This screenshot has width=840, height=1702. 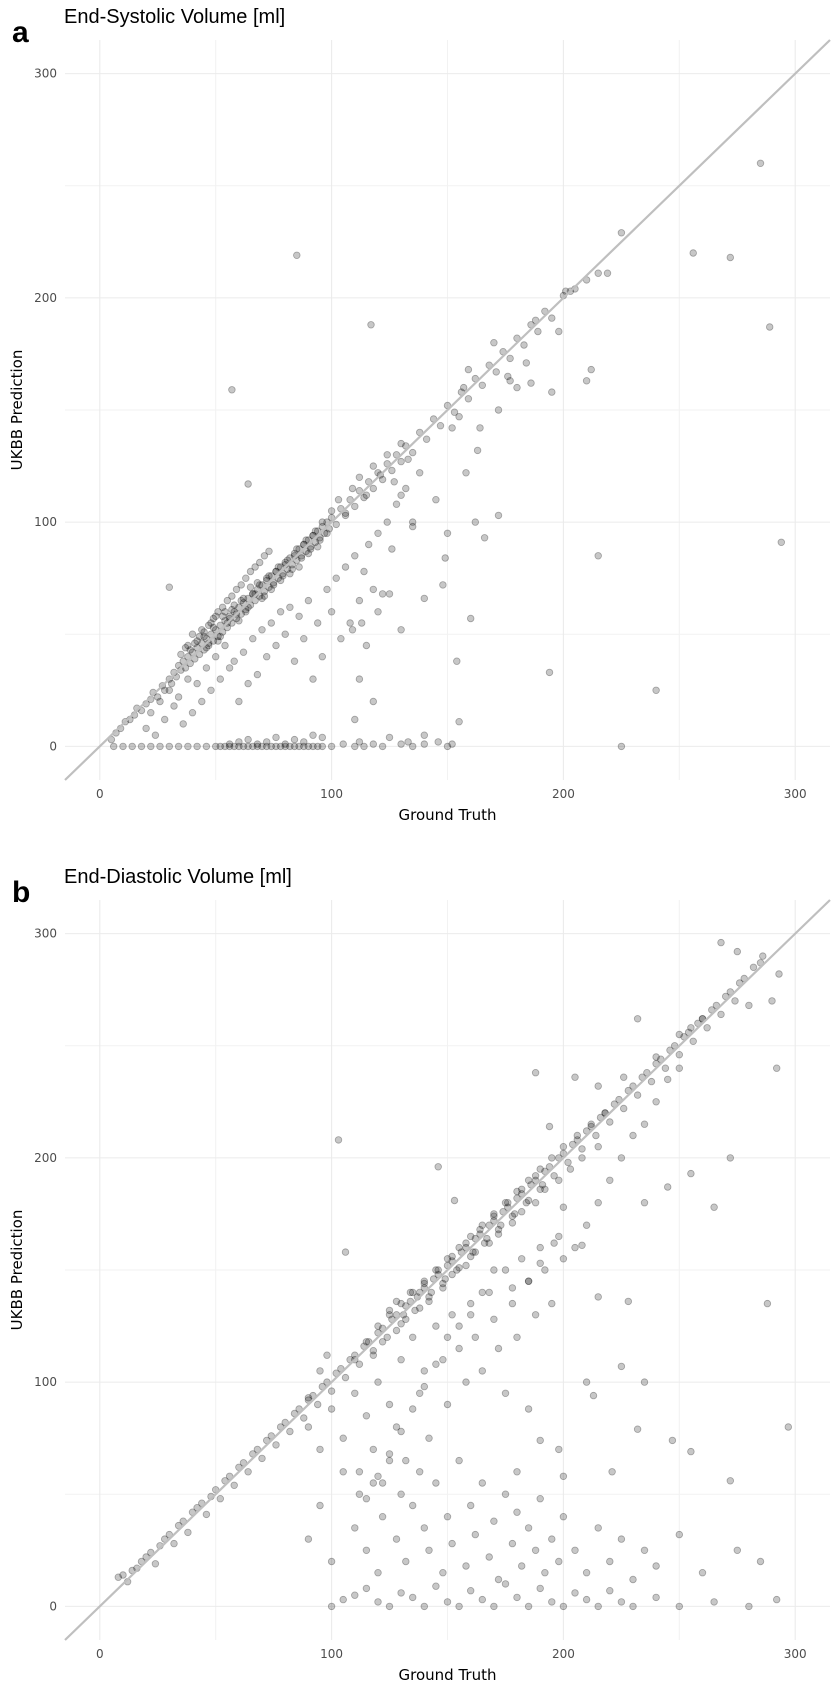 I want to click on x-axis-title: Ground Truth, so click(x=448, y=815).